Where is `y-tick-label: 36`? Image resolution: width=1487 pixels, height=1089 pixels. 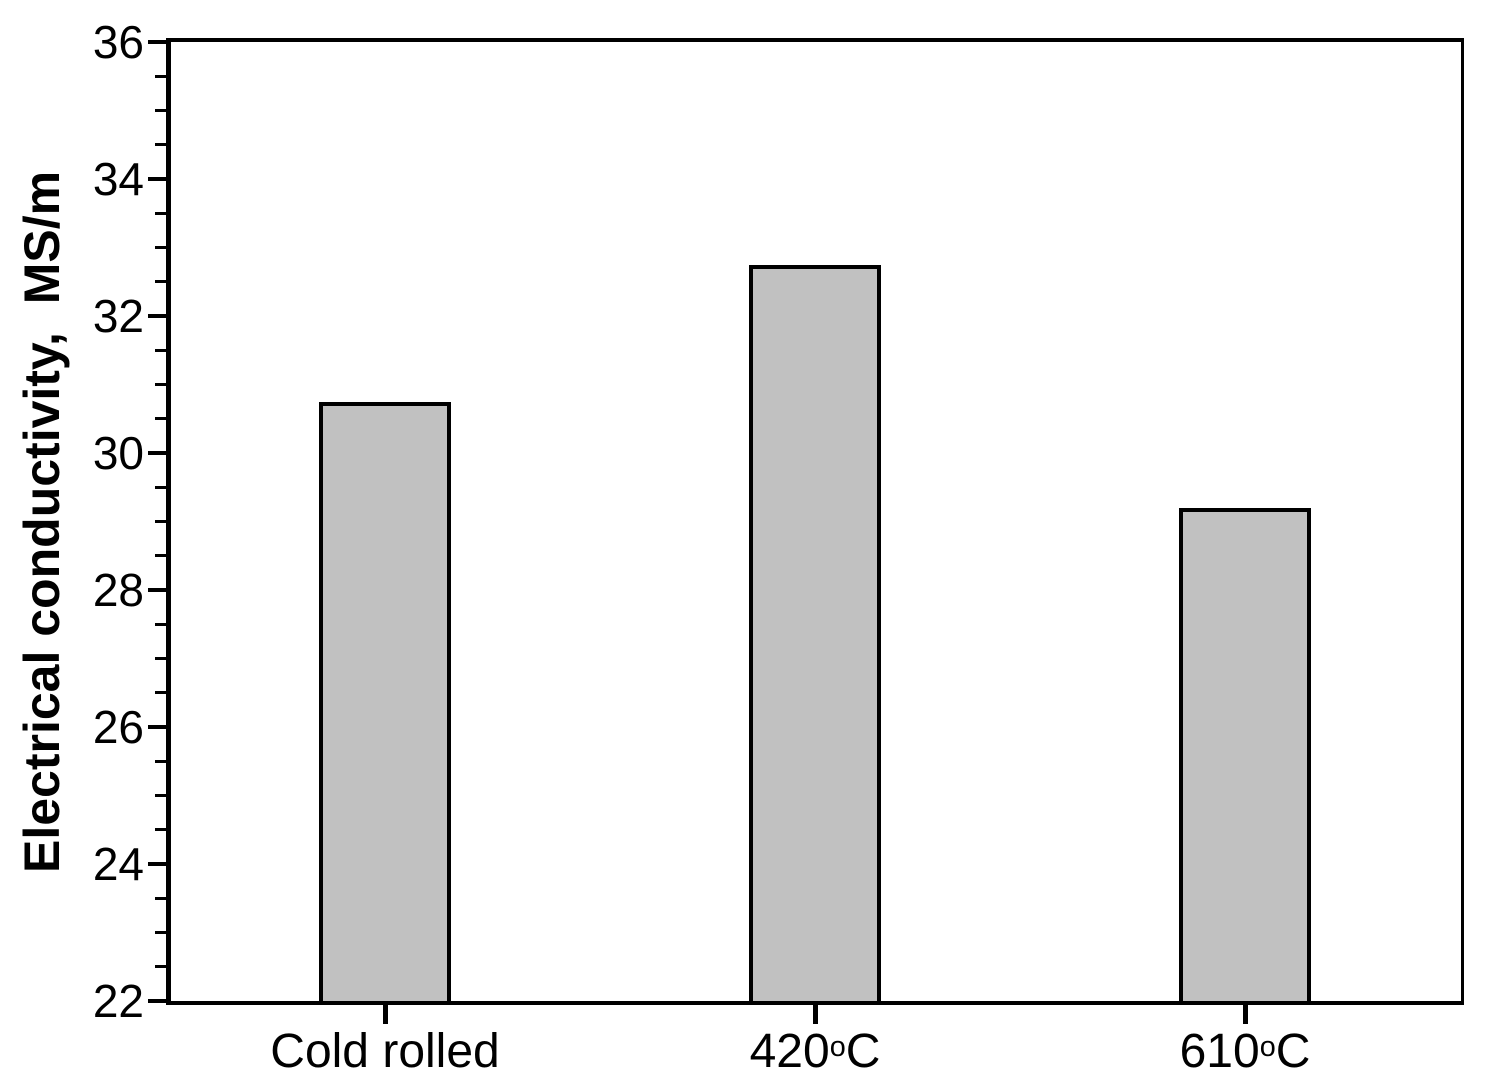
y-tick-label: 36 is located at coordinates (118, 42).